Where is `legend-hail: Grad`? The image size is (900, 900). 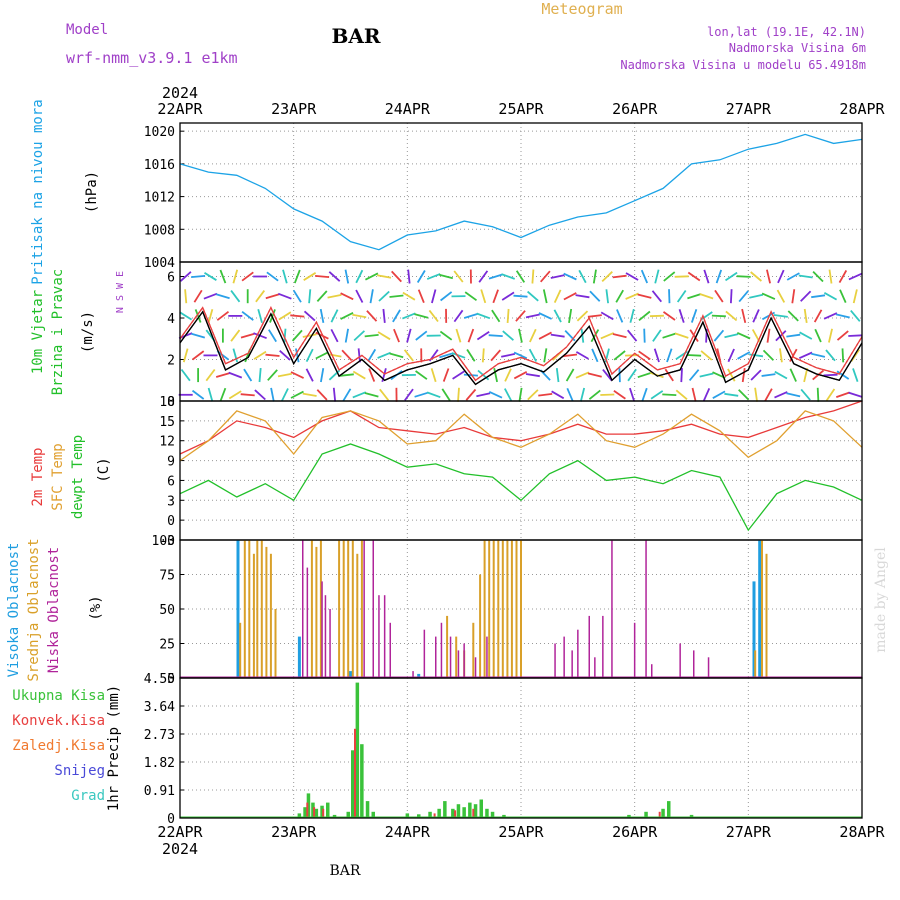
legend-hail: Grad is located at coordinates (88, 796).